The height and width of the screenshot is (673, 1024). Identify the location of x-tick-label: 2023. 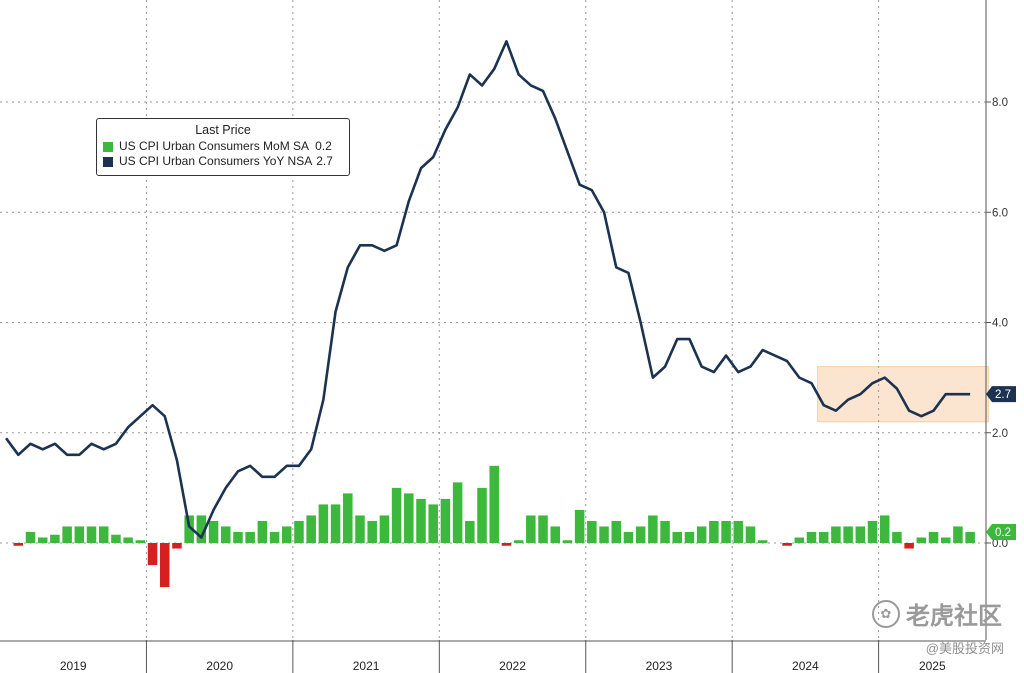
(659, 666).